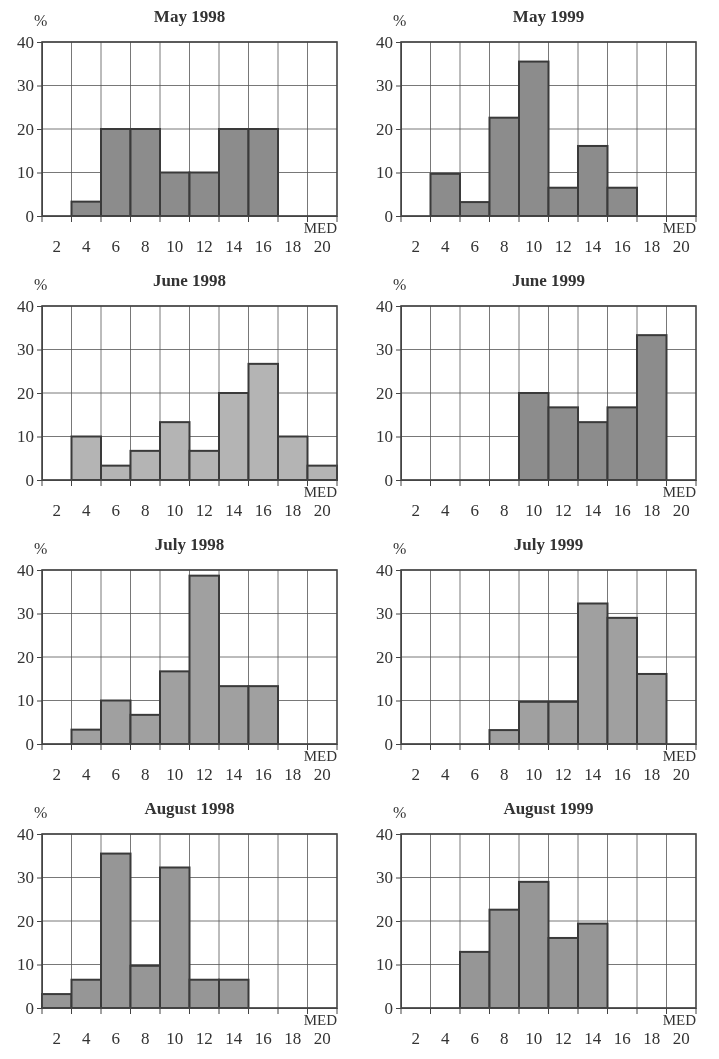 This screenshot has height=1059, width=719. What do you see at coordinates (189, 16) in the screenshot?
I see `chart-title: May 1998` at bounding box center [189, 16].